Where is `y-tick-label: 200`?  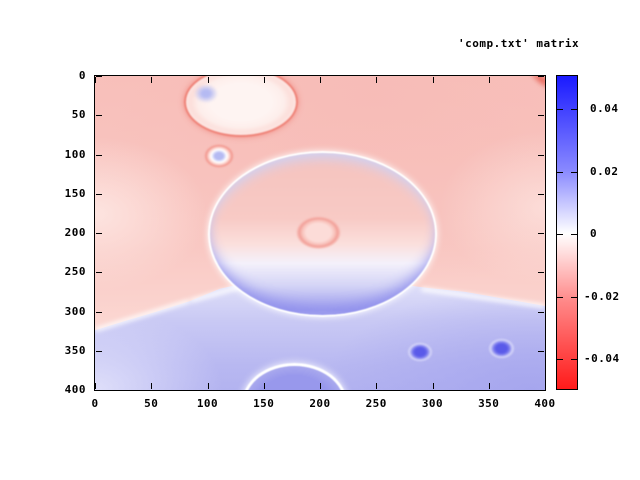
y-tick-label: 200 is located at coordinates (75, 232).